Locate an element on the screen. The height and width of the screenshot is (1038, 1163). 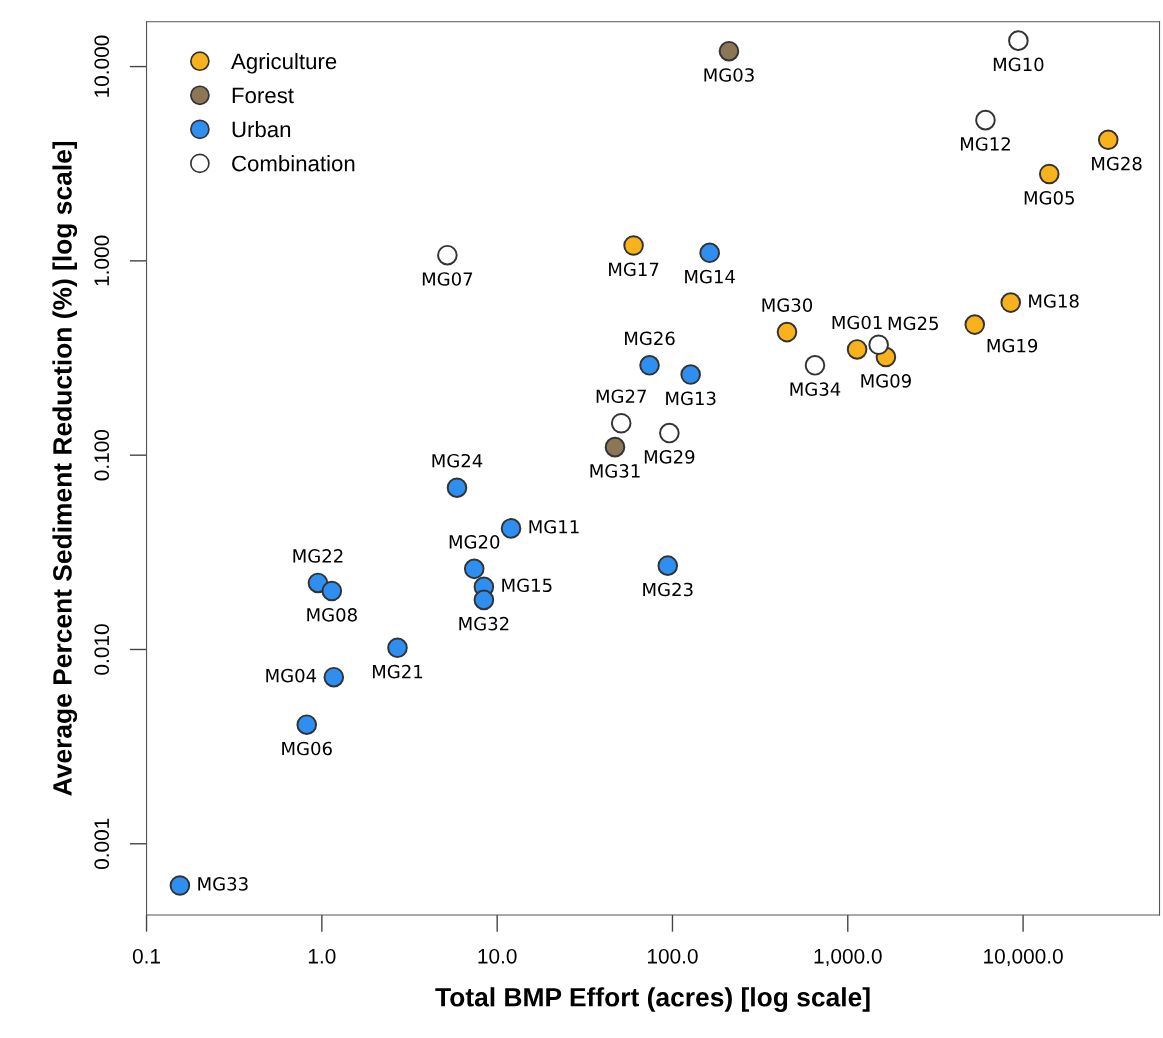
x-tick-label: 10.0 is located at coordinates (497, 956).